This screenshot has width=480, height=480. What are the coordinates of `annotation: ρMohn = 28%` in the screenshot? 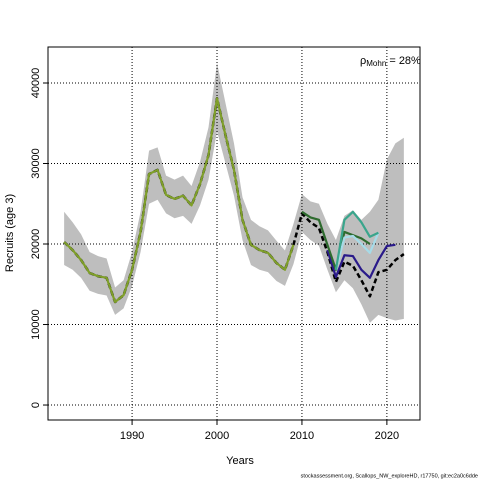 It's located at (390, 61).